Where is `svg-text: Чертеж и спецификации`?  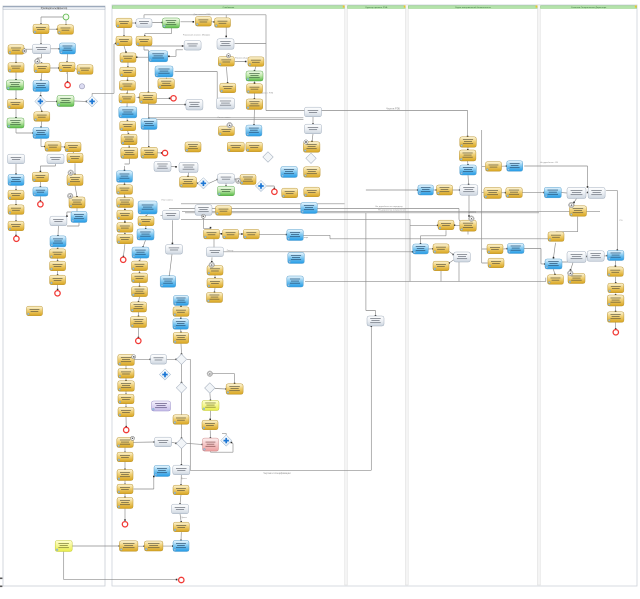 svg-text: Чертеж и спецификации is located at coordinates (277, 473).